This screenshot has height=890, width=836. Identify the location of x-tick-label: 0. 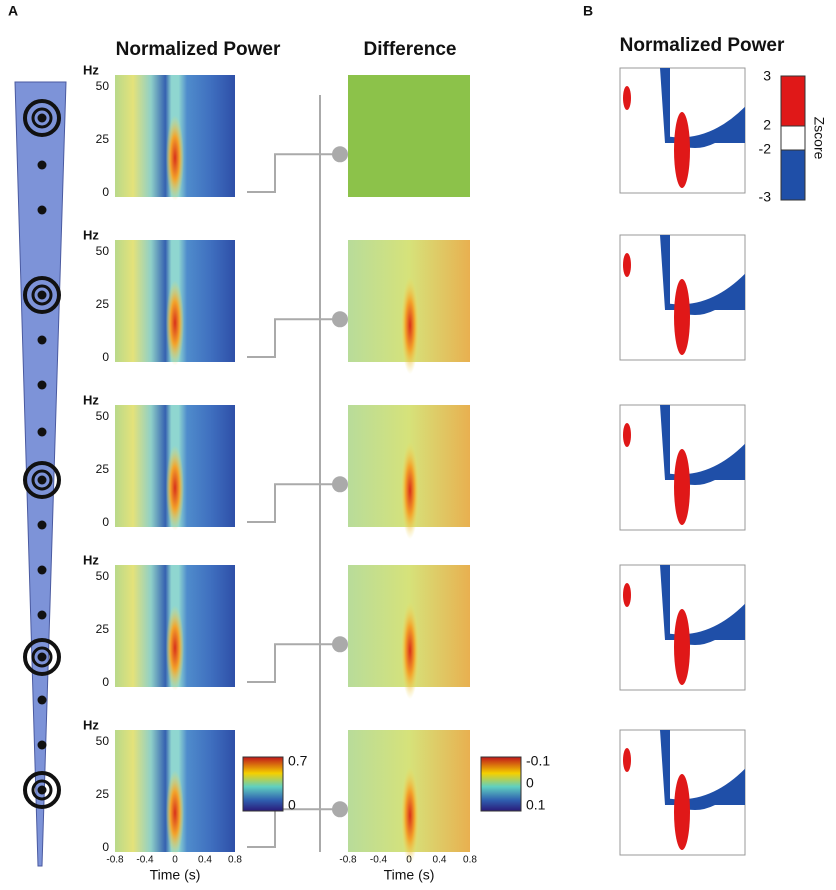
(409, 860).